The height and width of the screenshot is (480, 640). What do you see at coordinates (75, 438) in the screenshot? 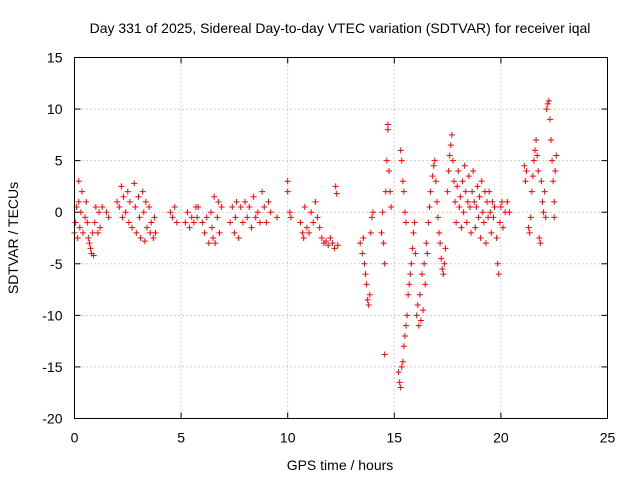
I see `x-tick-label: 0` at bounding box center [75, 438].